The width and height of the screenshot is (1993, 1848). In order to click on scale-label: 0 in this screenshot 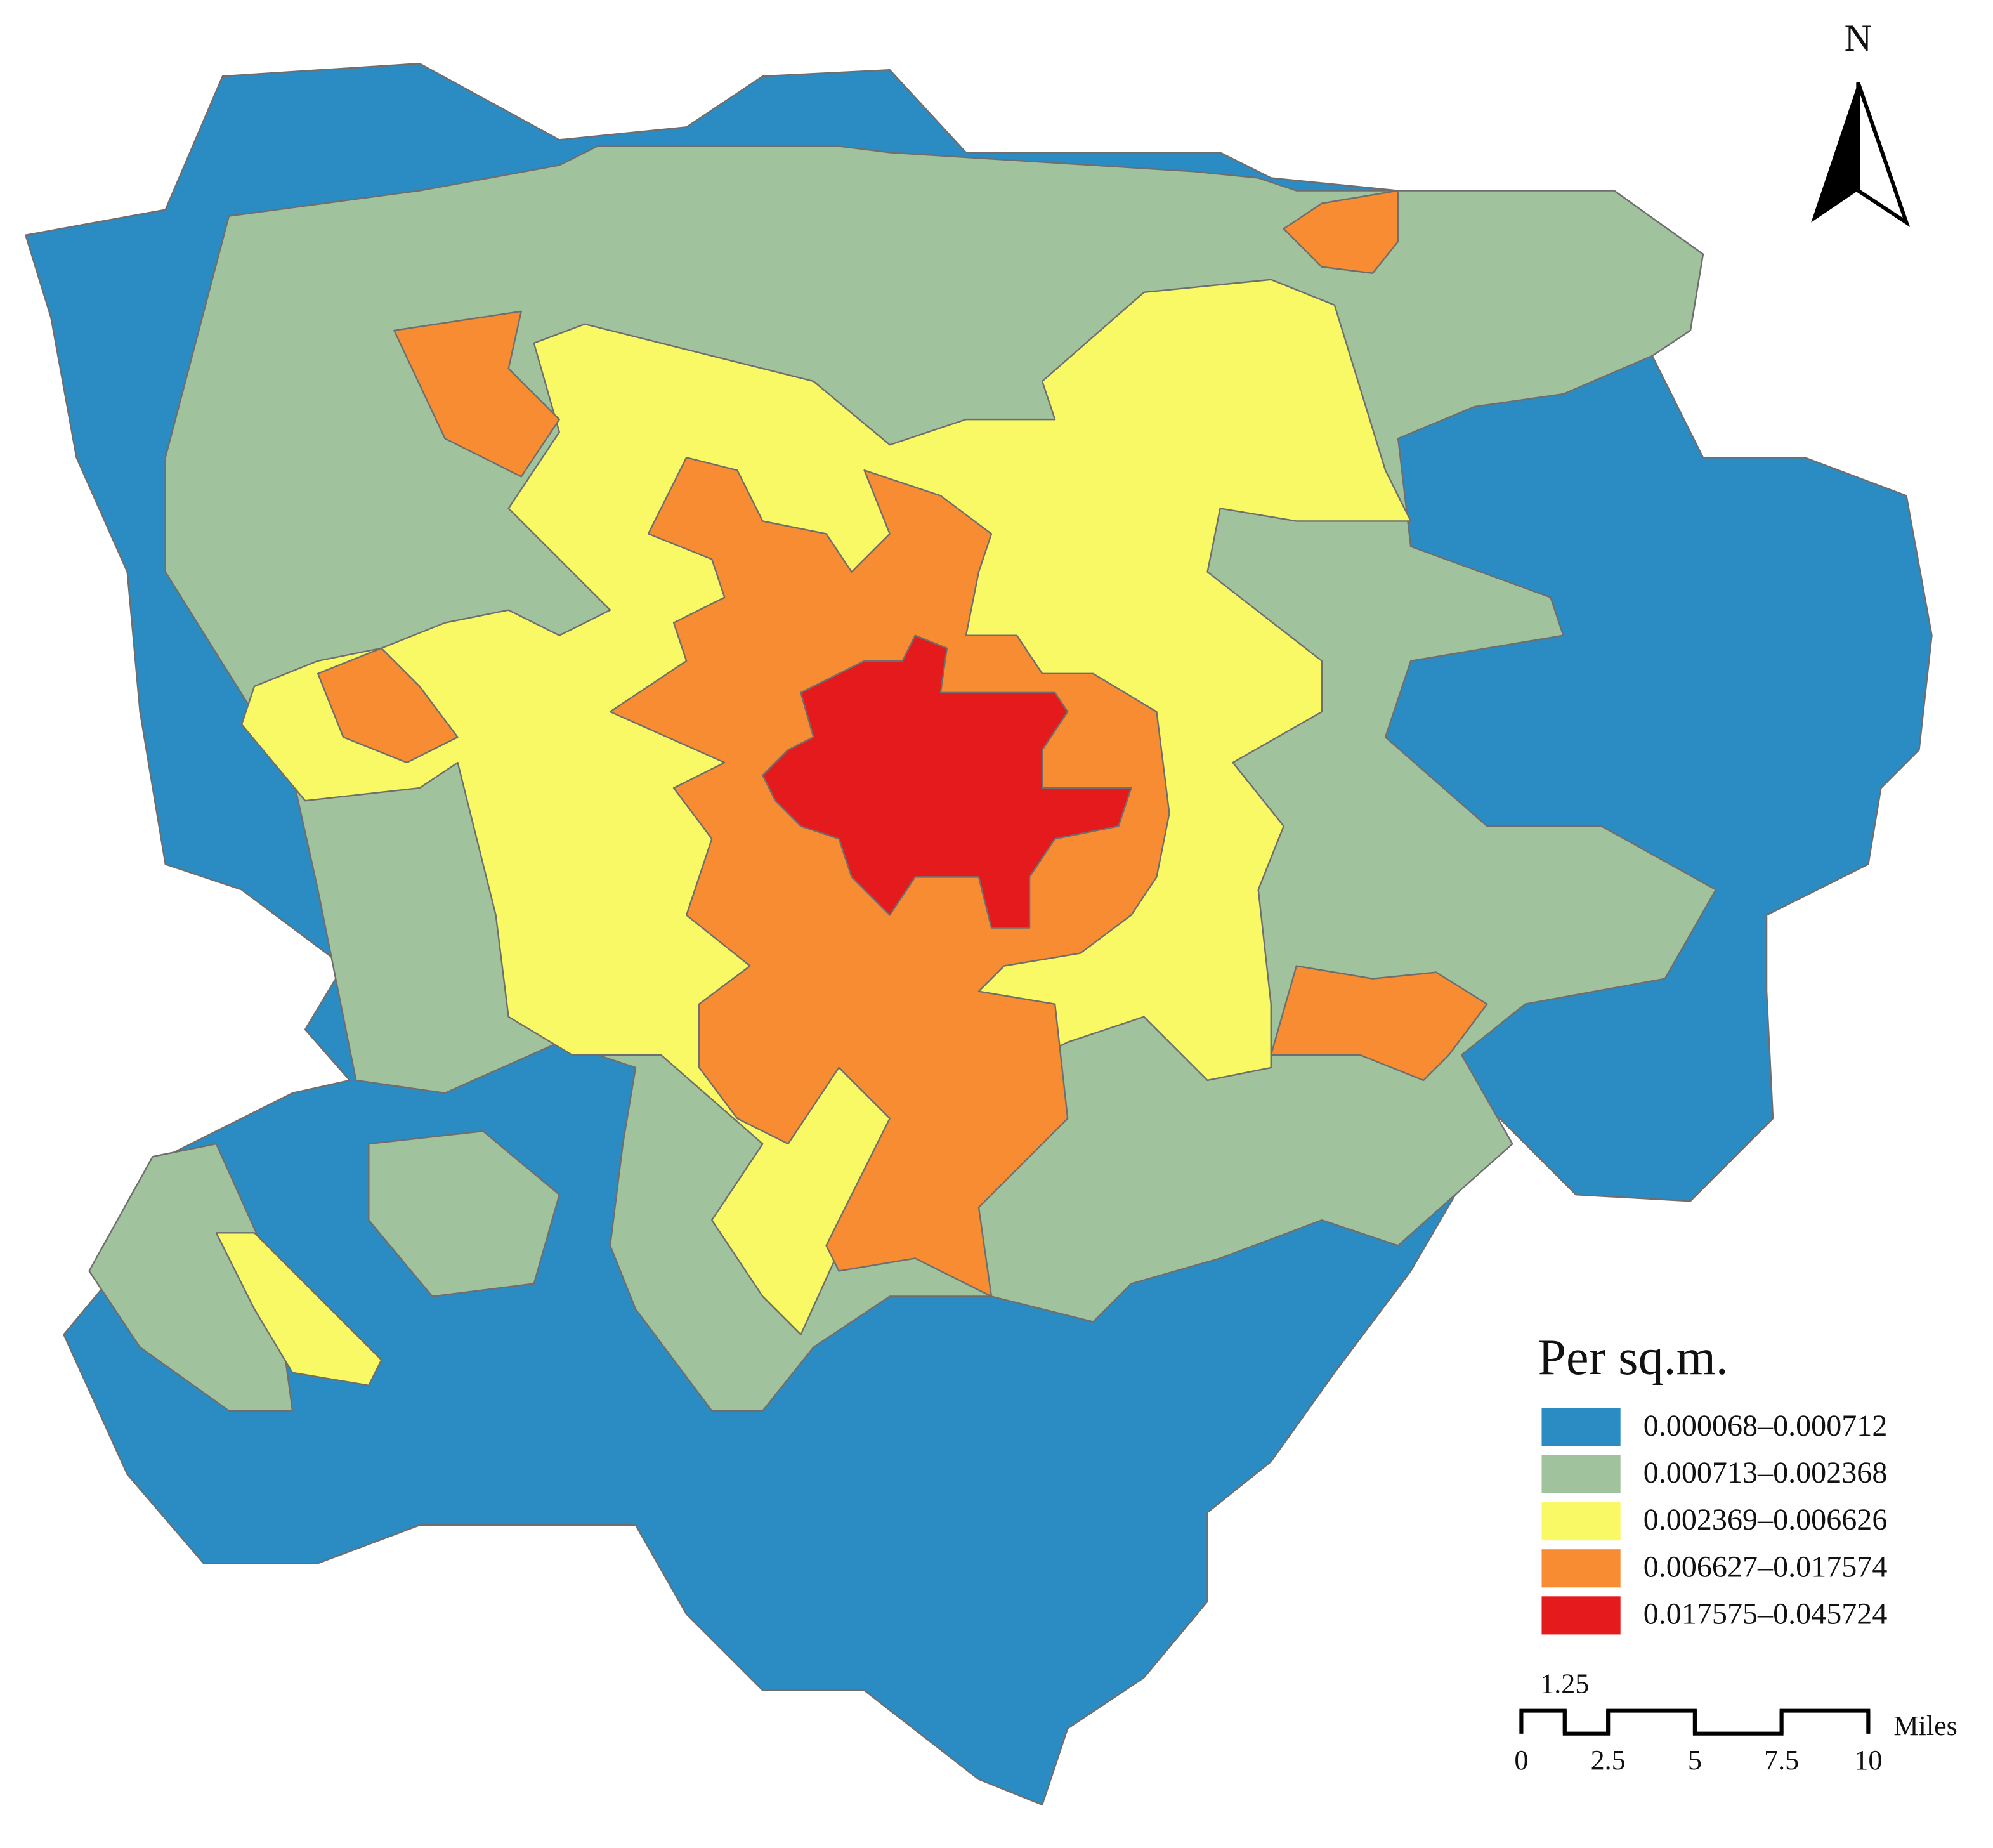, I will do `click(1521, 1760)`.